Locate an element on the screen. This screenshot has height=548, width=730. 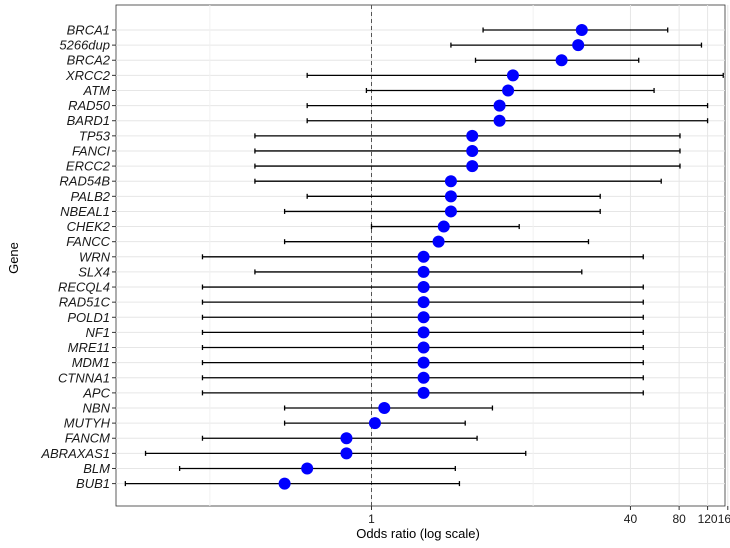
x-tick-labels: 1 40 80 120160 is located at coordinates (549, 516).